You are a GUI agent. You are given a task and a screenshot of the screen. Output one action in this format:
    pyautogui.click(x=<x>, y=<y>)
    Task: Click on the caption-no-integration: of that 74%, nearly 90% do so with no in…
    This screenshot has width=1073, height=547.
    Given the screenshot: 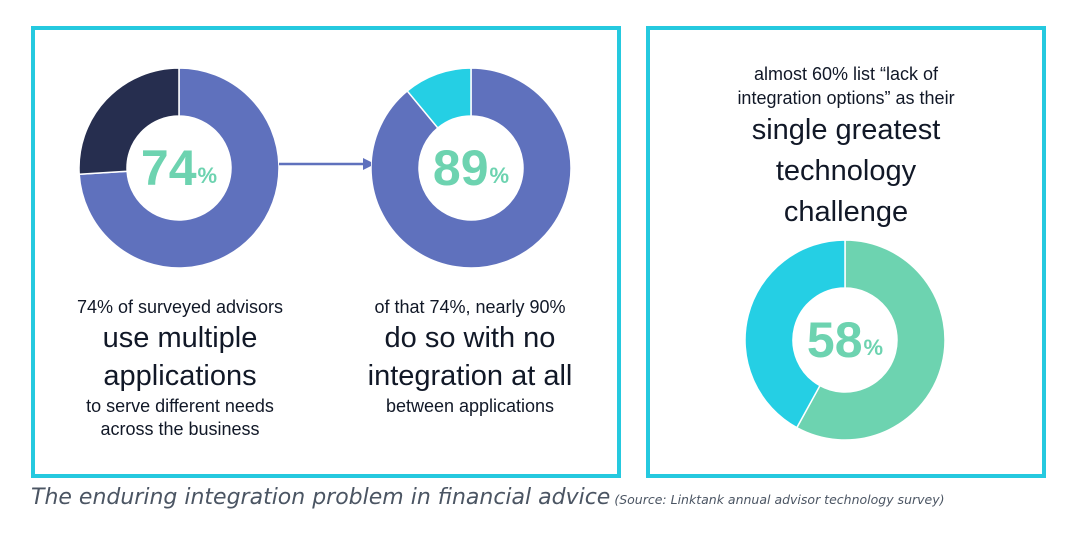 What is the action you would take?
    pyautogui.click(x=470, y=357)
    